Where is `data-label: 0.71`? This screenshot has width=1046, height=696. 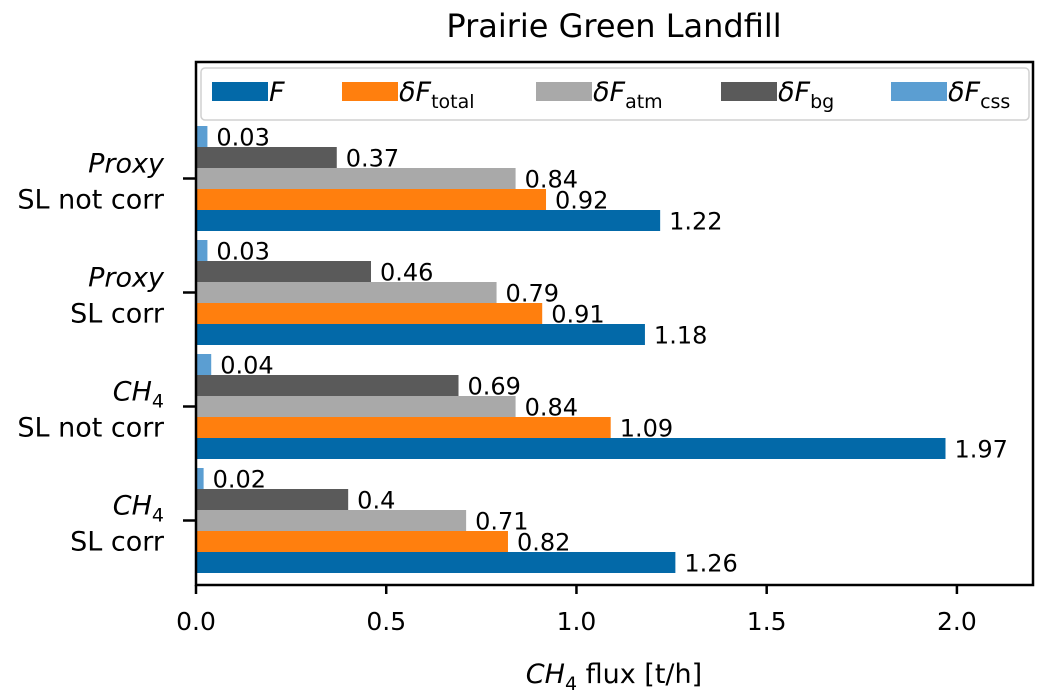
data-label: 0.71 is located at coordinates (501, 522).